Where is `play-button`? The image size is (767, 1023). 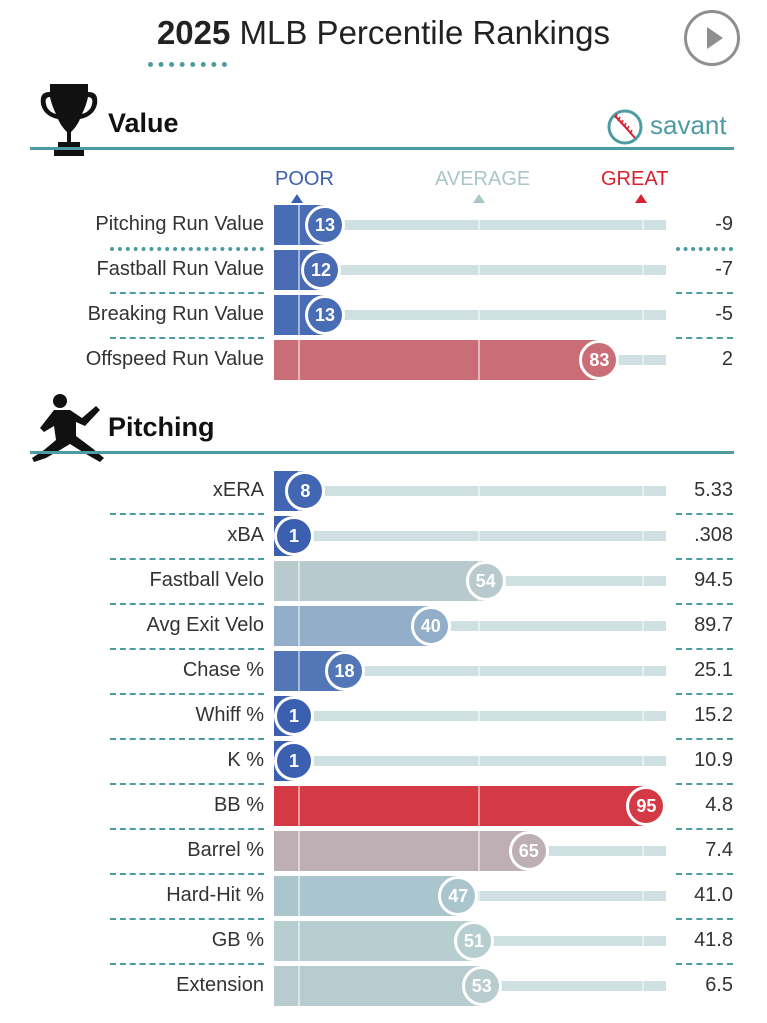 play-button is located at coordinates (712, 38).